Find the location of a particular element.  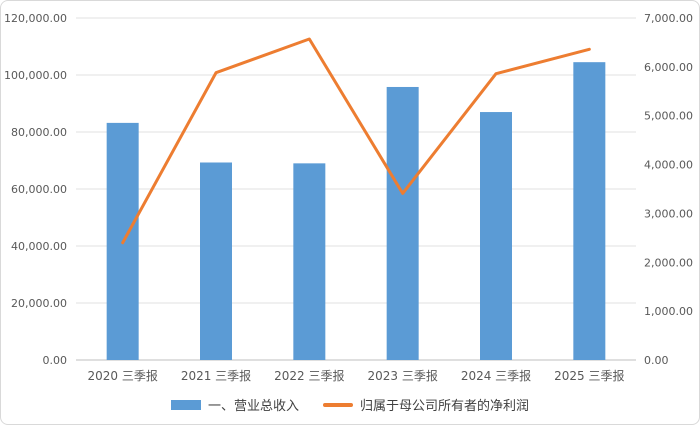

x-axis-label: 2020 三季报 is located at coordinates (122, 375).